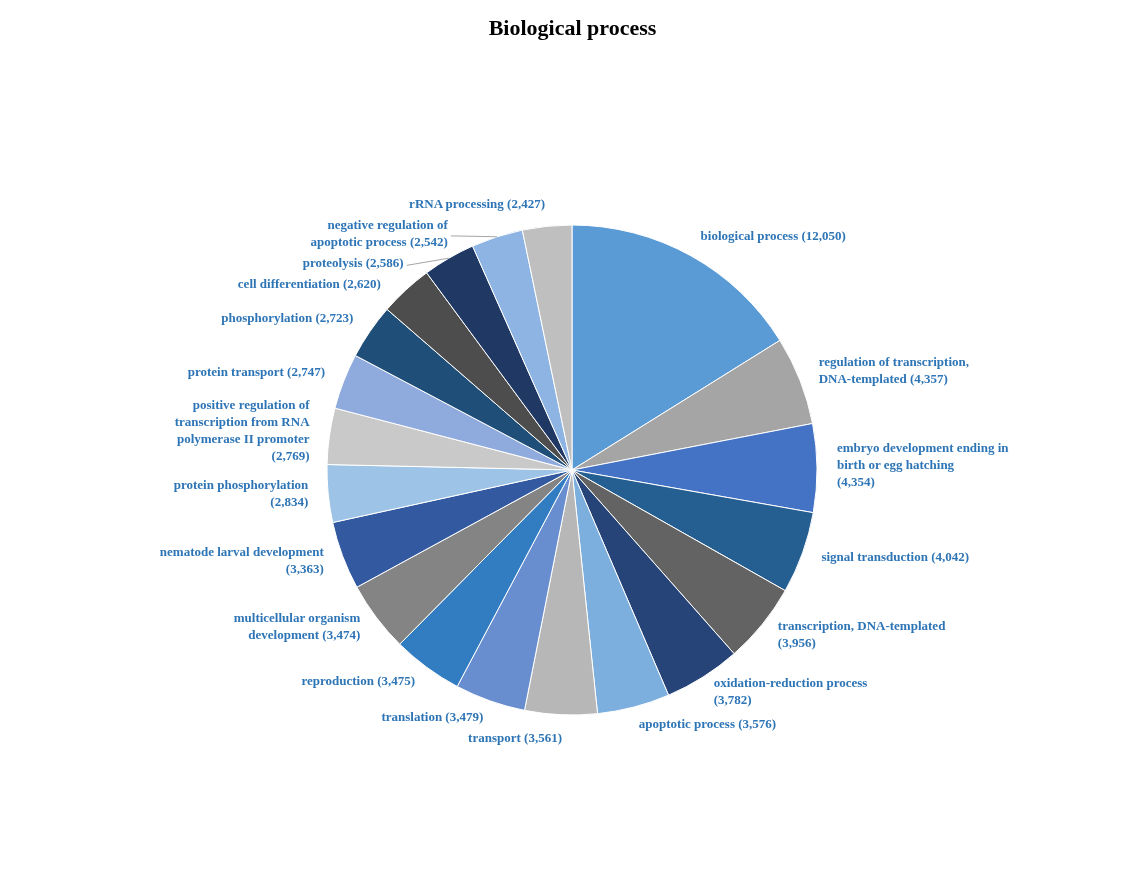 Image resolution: width=1145 pixels, height=875 pixels. Describe the element at coordinates (289, 501) in the screenshot. I see `data-label: (2,834)` at that location.